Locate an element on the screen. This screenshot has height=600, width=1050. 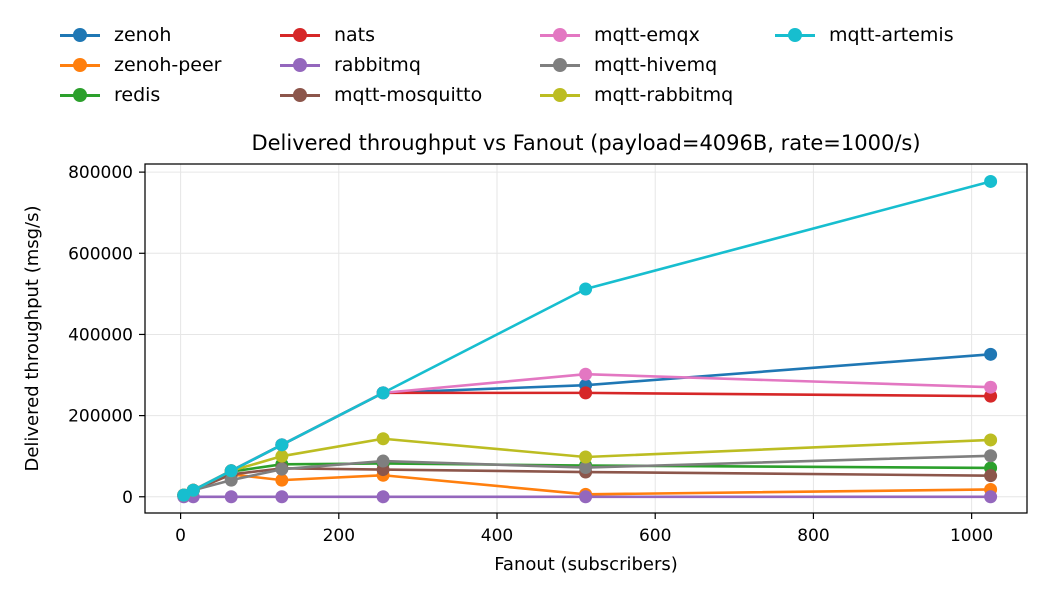
legend-label: mqtt-artemis is located at coordinates (891, 35).